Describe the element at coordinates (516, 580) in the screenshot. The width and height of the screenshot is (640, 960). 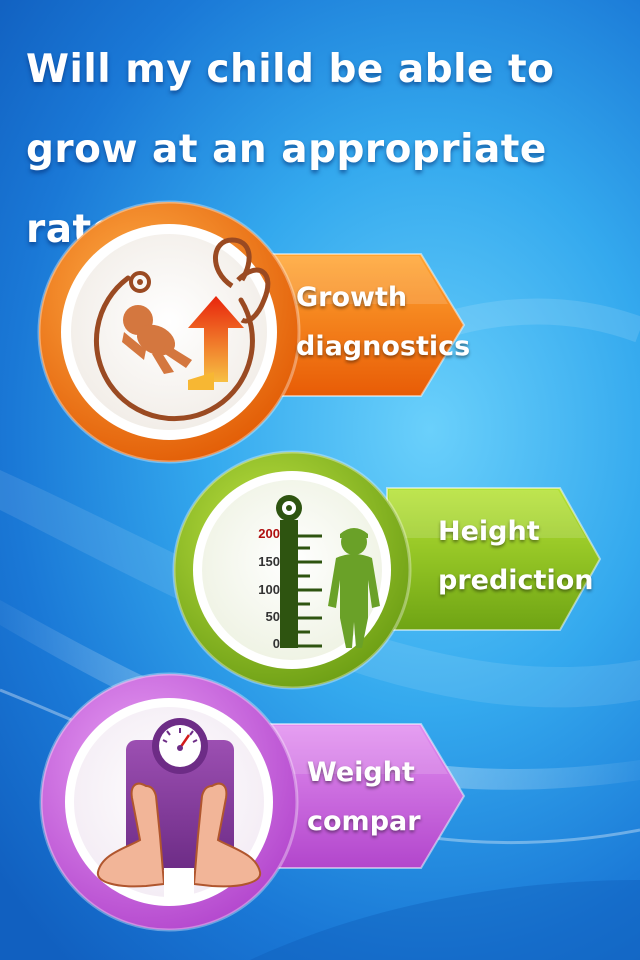
I see `height-label-line-2: prediction` at that location.